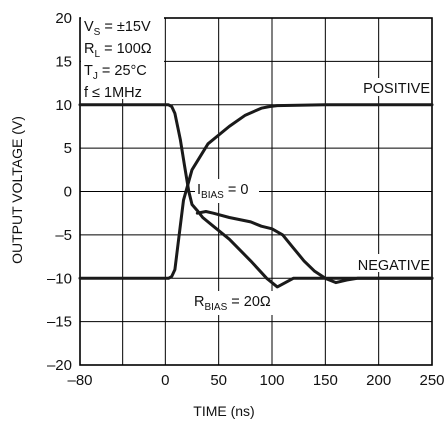  Describe the element at coordinates (396, 89) in the screenshot. I see `positive-label: POSITIVE` at that location.